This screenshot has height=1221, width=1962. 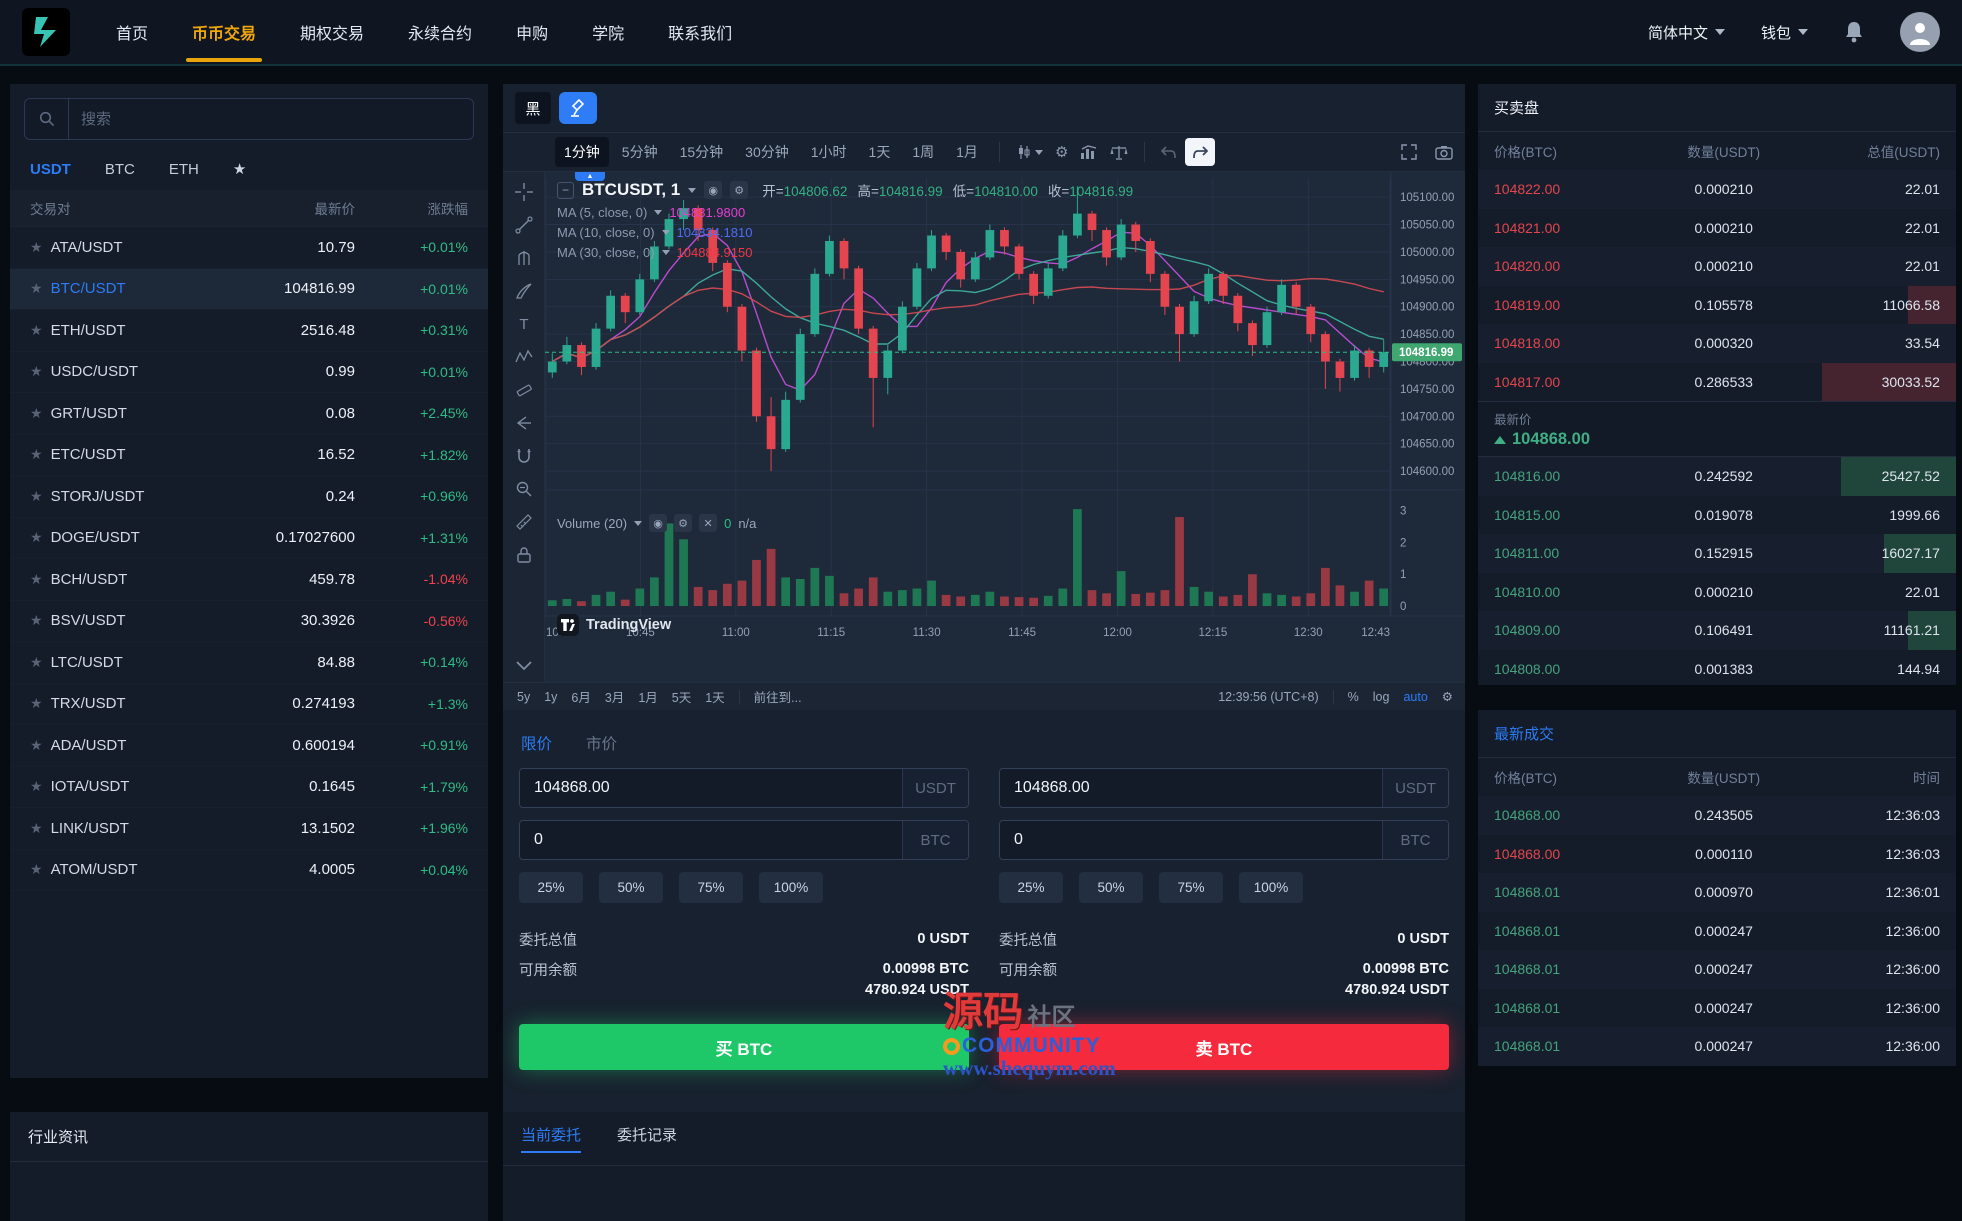 What do you see at coordinates (119, 169) in the screenshot?
I see `tab-btc: BTC` at bounding box center [119, 169].